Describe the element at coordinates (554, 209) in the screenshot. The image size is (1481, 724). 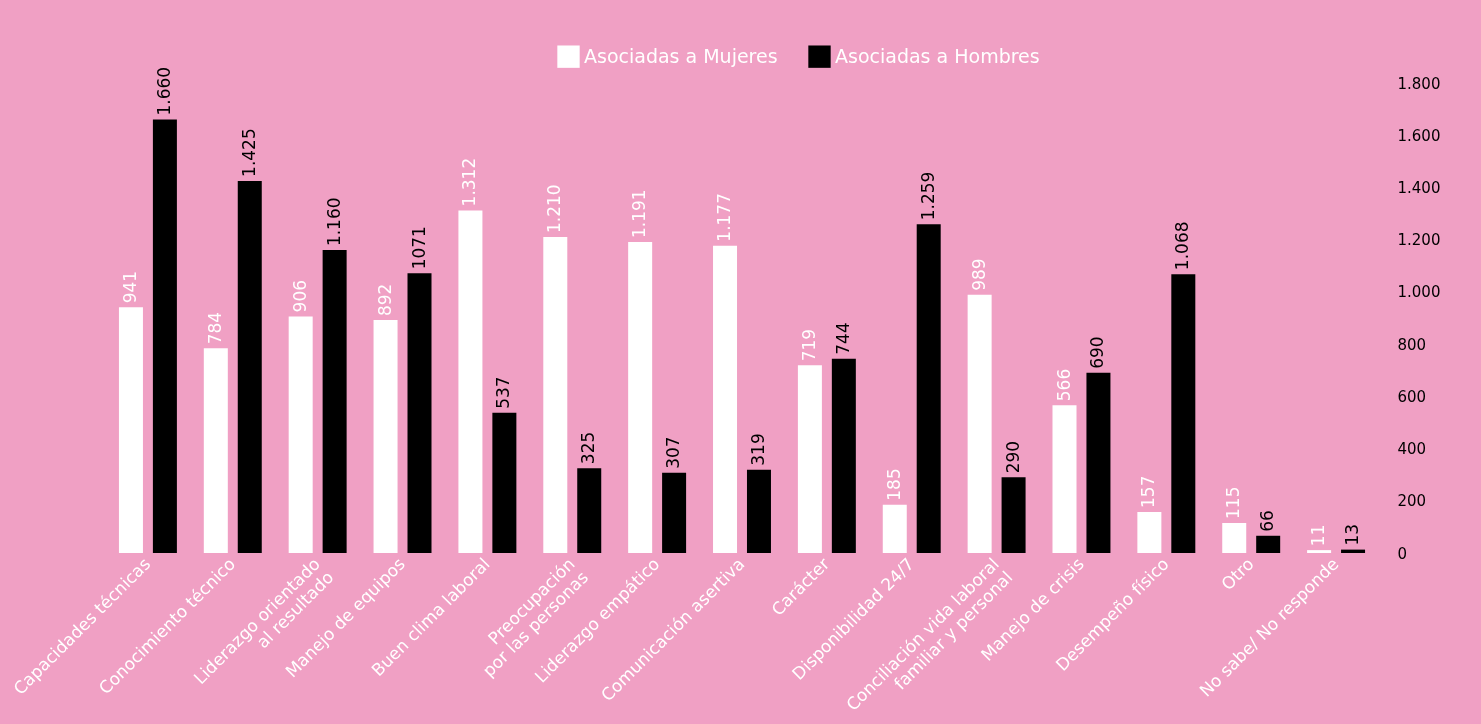
I see `data-label: 1.210` at that location.